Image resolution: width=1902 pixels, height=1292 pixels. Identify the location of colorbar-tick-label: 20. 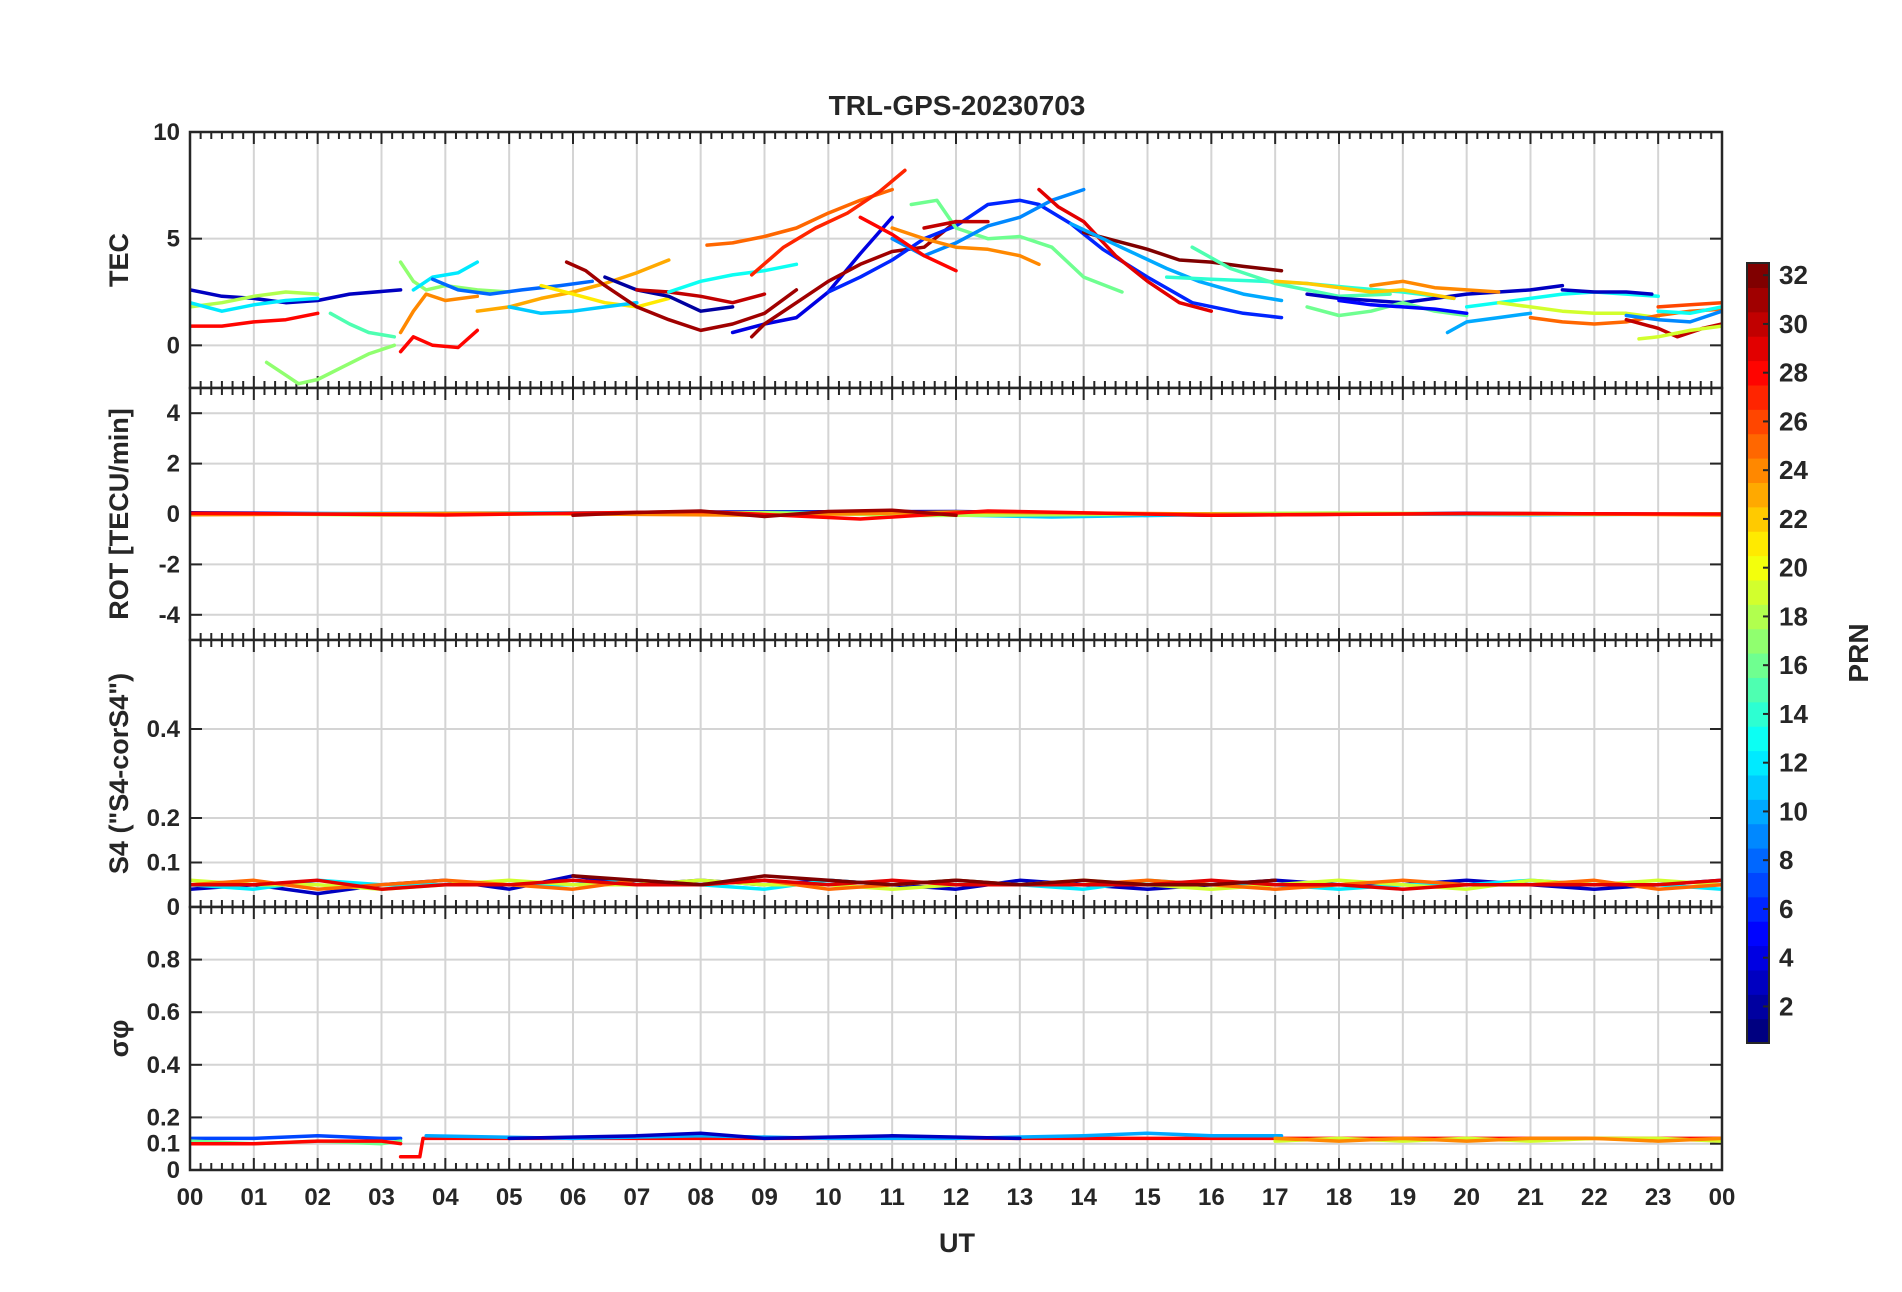
(1793, 568).